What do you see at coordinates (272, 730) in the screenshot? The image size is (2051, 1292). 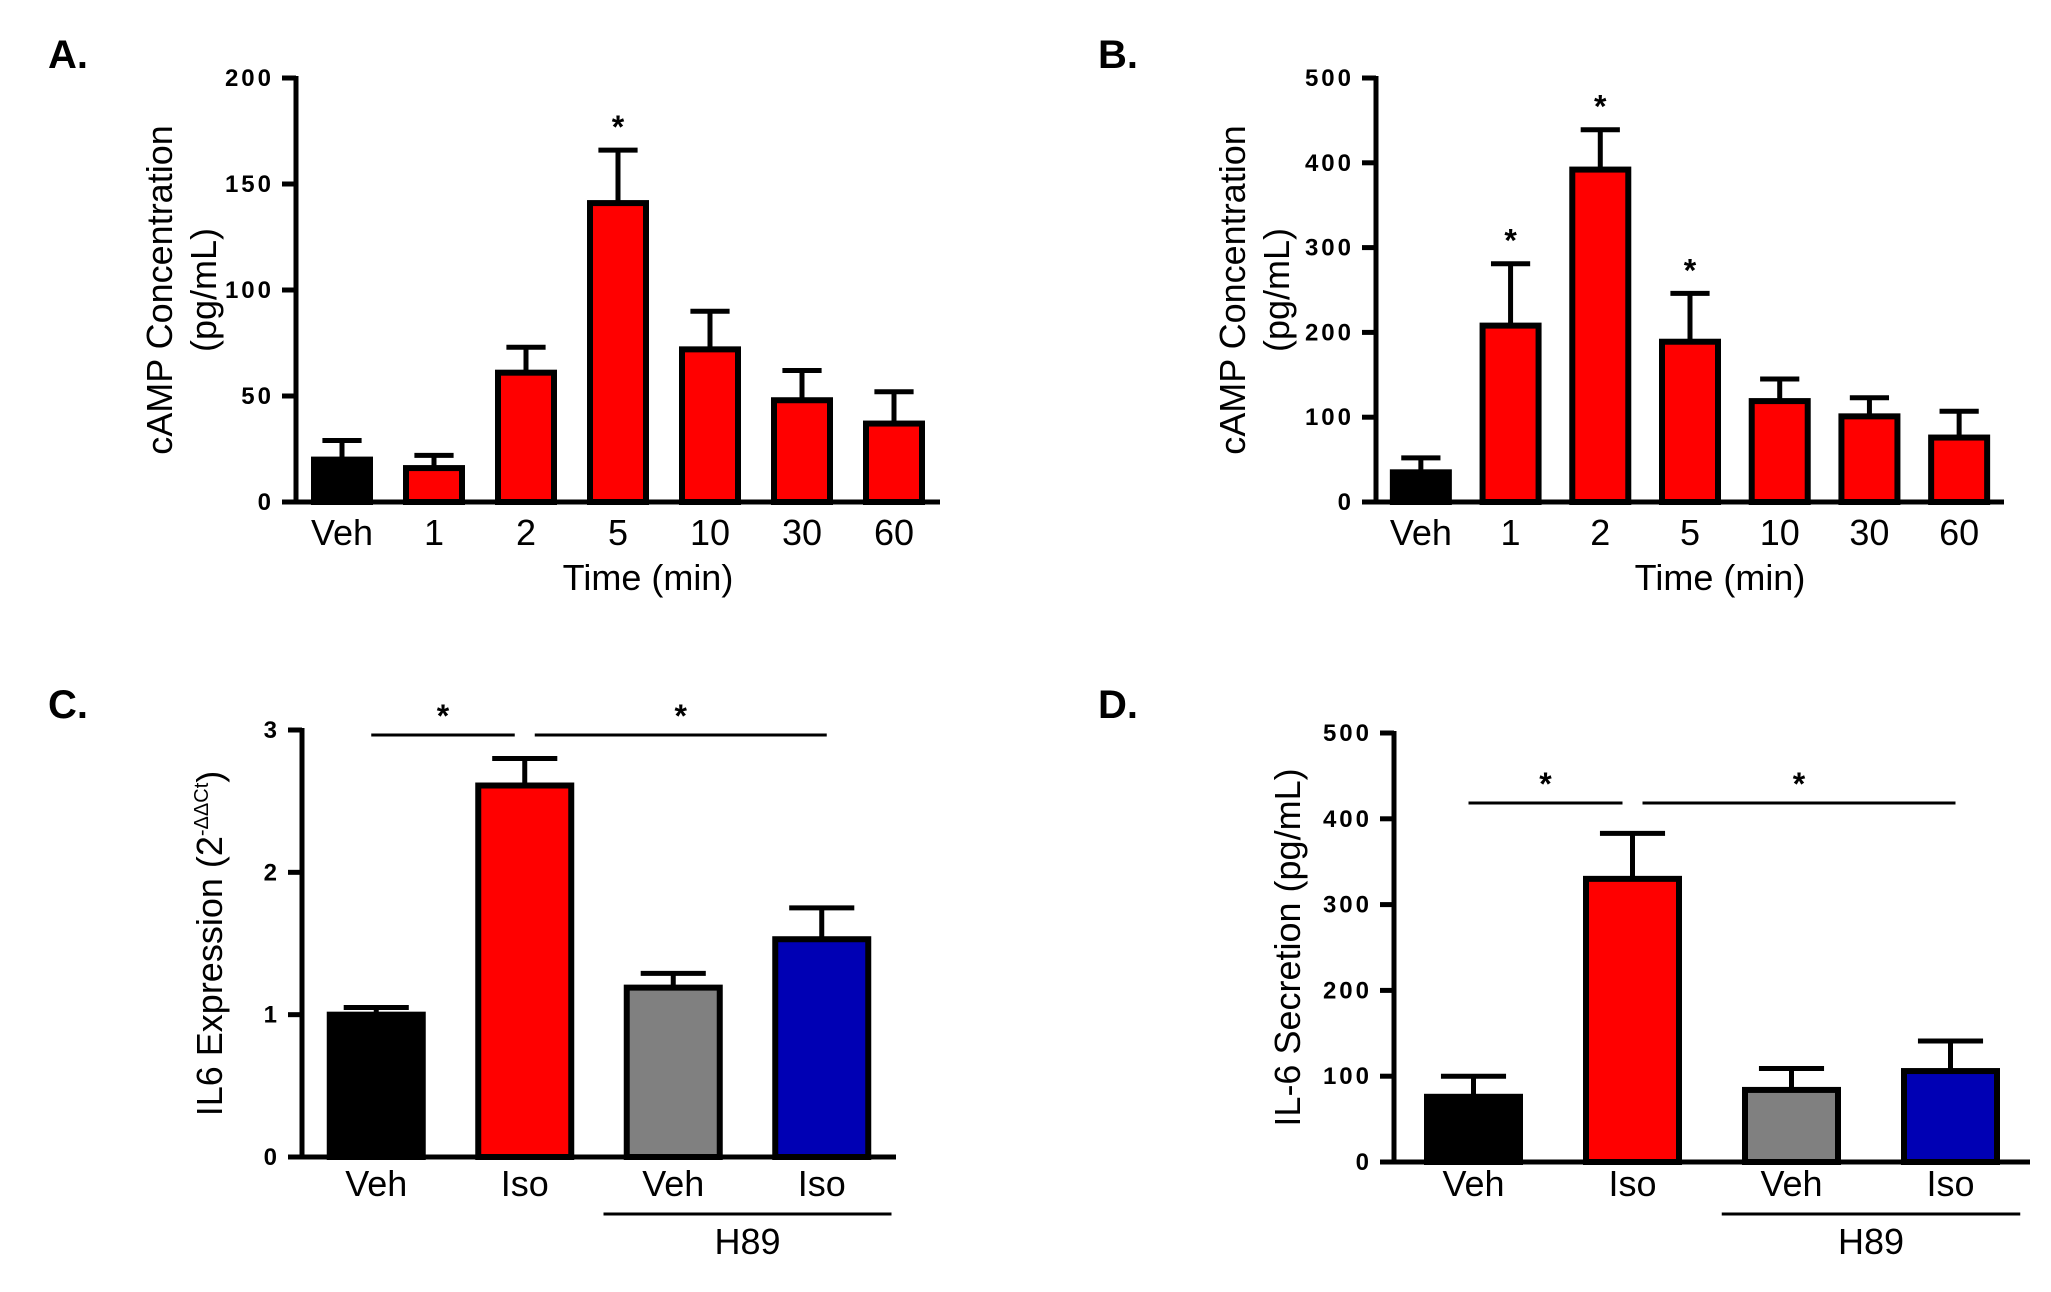 I see `y-tick-label: 3` at bounding box center [272, 730].